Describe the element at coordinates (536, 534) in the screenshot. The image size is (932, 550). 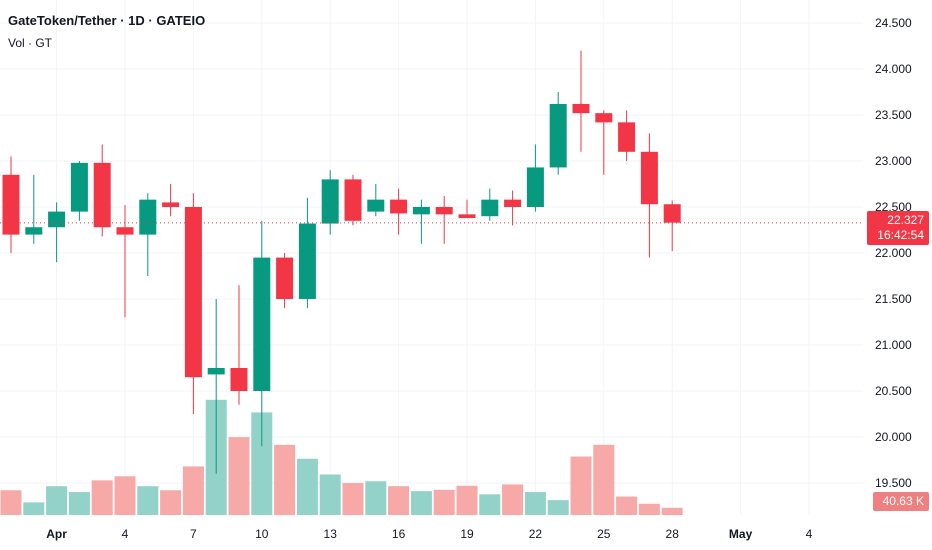
I see `x-tick-label: 22` at that location.